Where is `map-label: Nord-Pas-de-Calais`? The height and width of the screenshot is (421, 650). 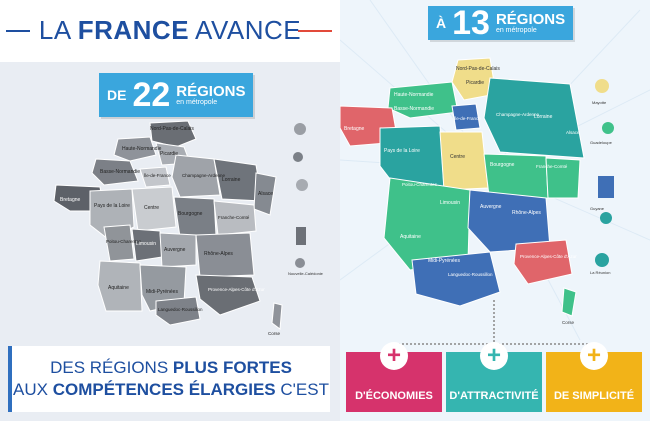 map-label: Nord-Pas-de-Calais is located at coordinates (478, 69).